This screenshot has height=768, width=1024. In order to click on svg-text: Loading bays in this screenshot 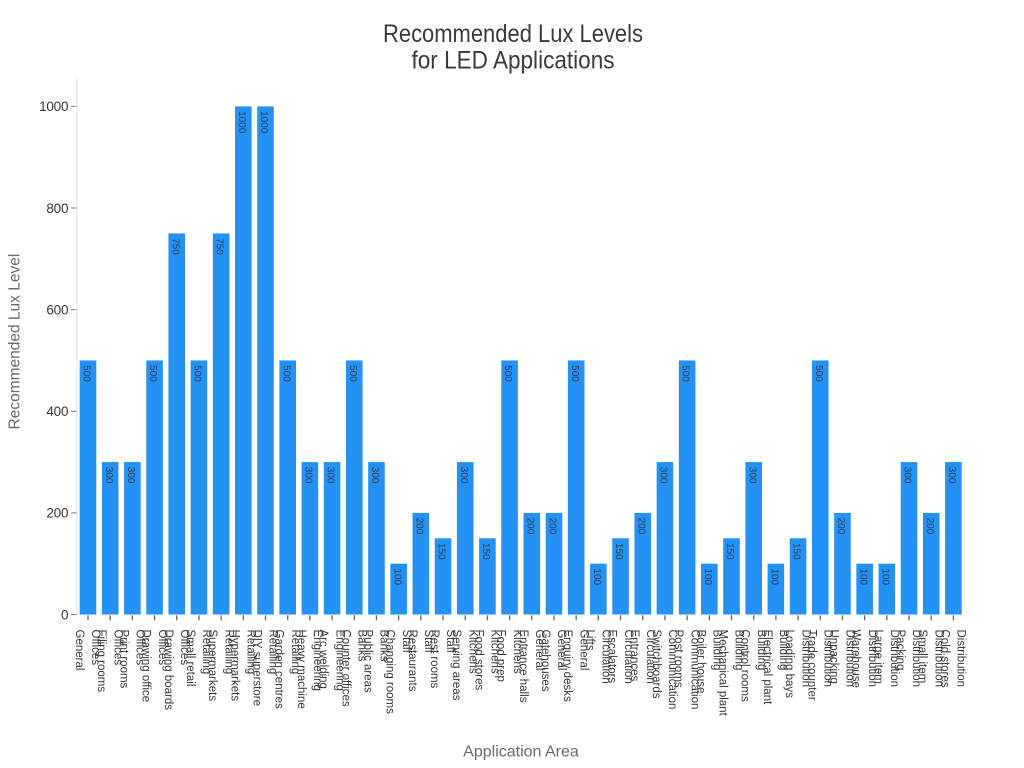, I will do `click(789, 664)`.